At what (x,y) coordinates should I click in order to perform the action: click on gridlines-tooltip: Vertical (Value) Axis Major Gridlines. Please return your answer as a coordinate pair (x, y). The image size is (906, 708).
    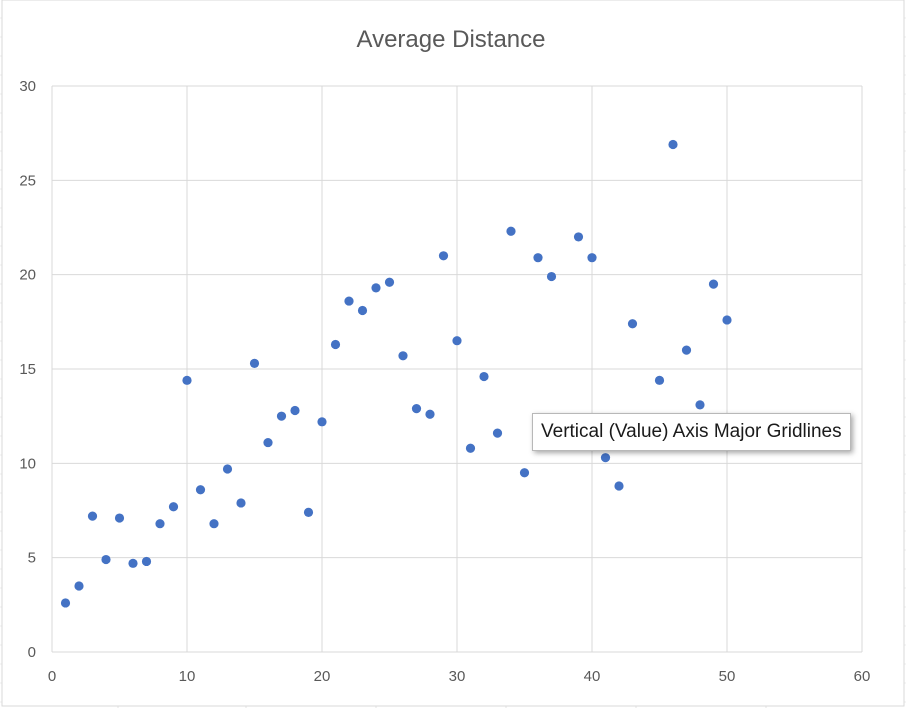
    Looking at the image, I should click on (691, 432).